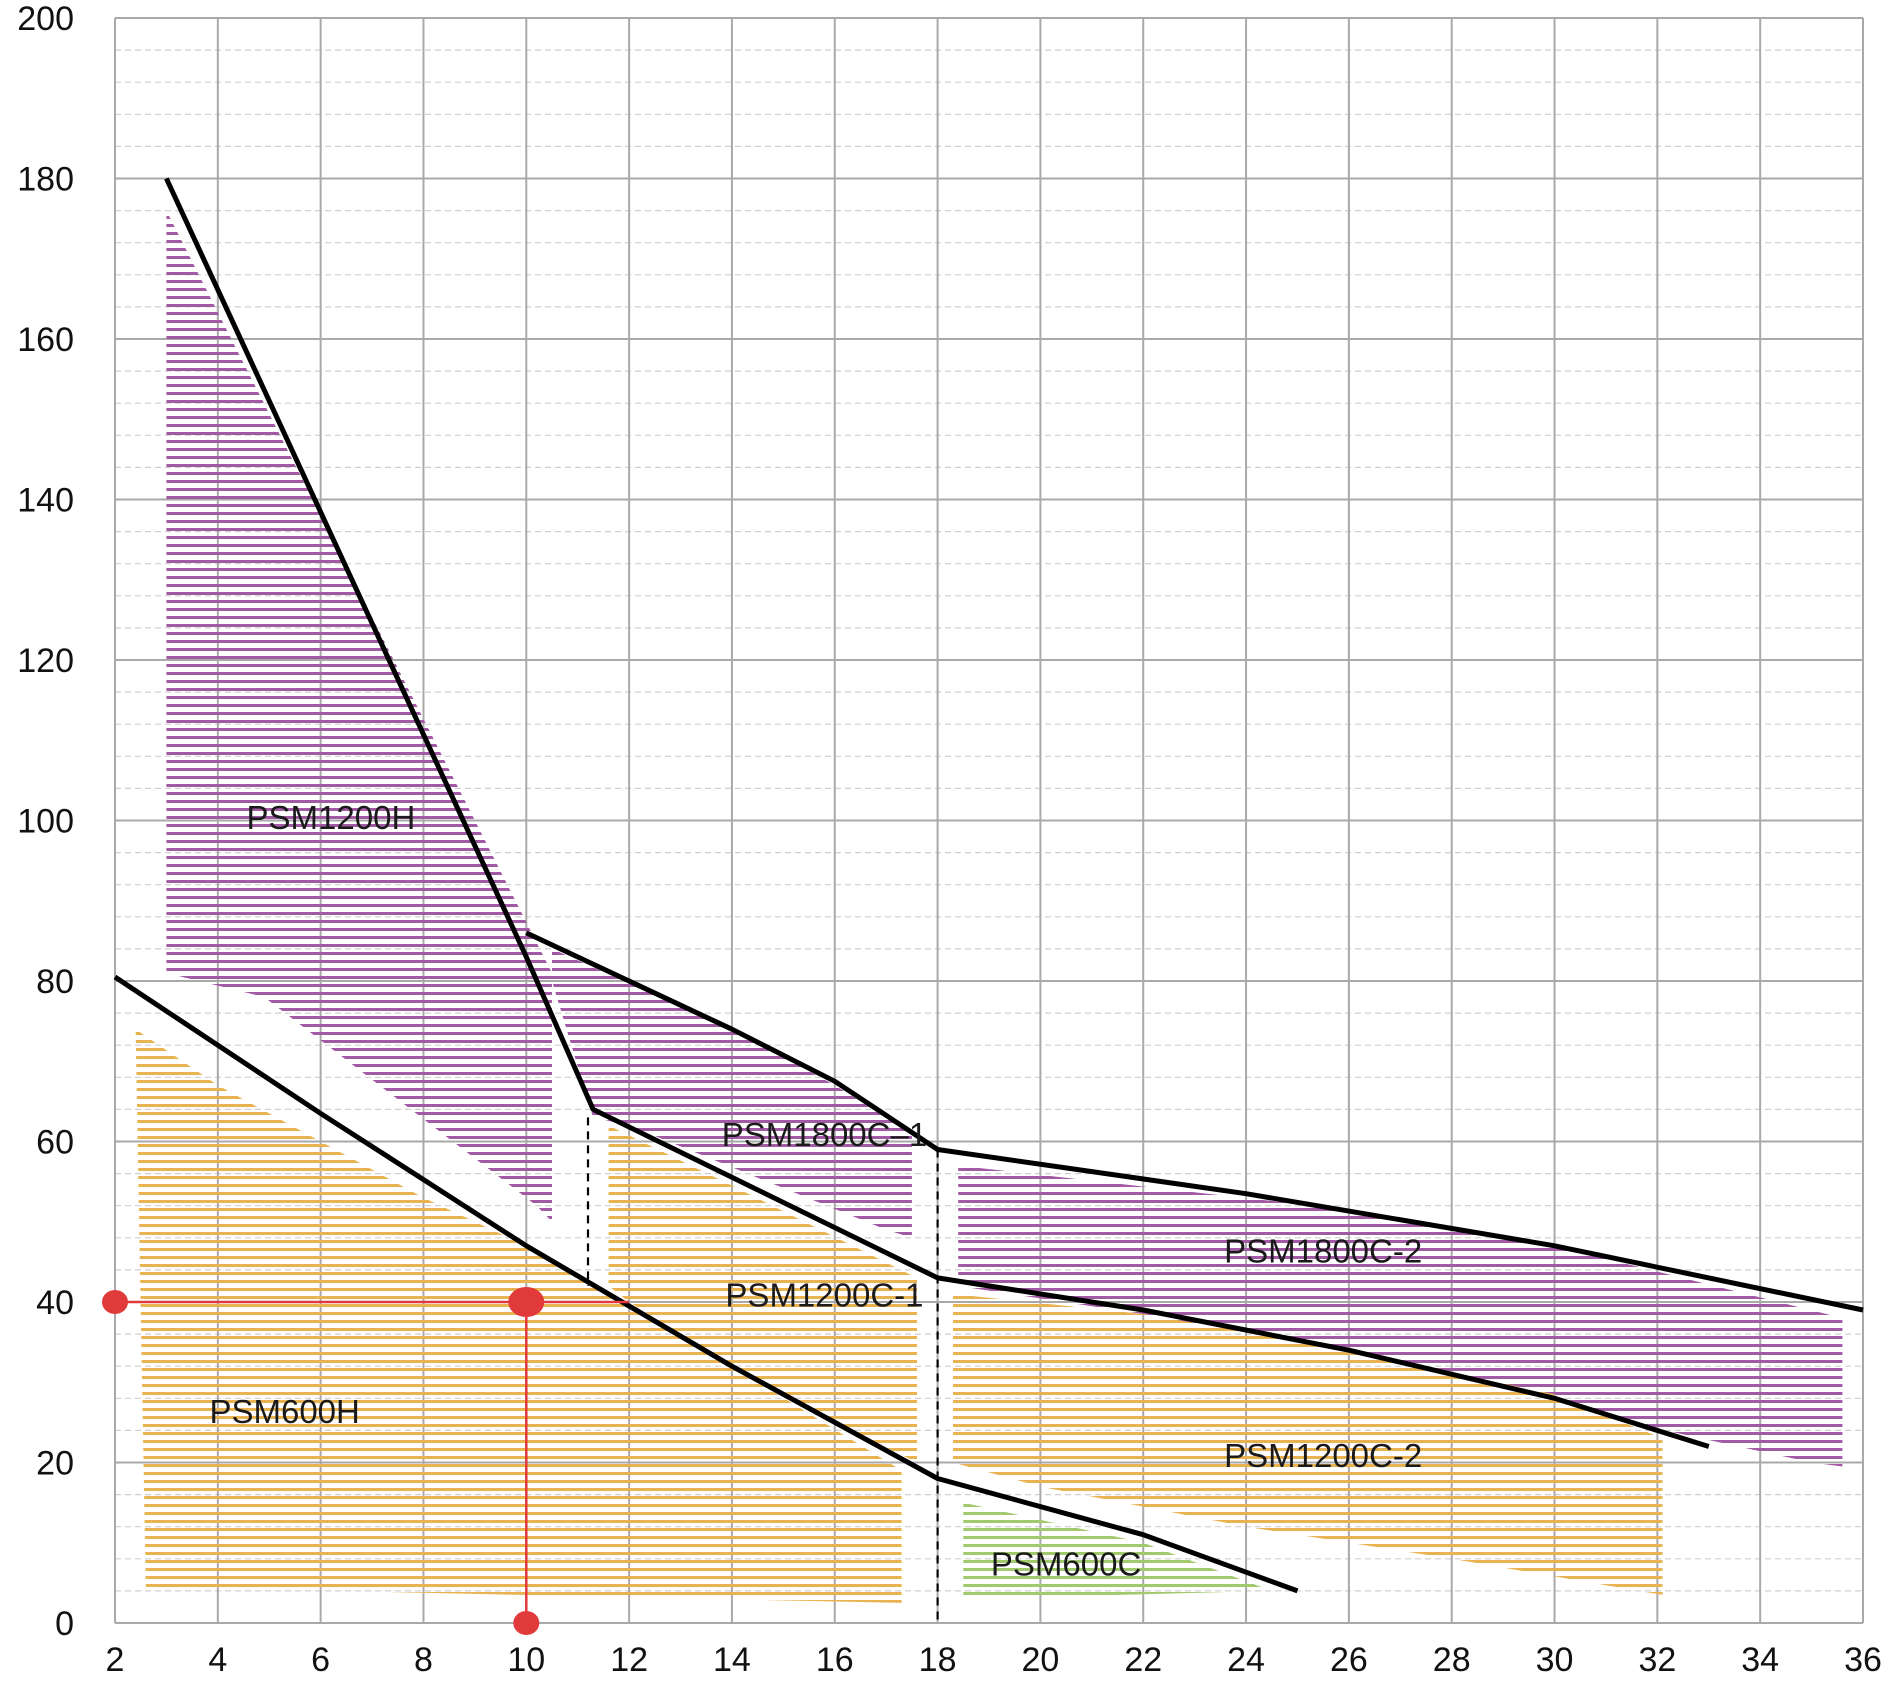  Describe the element at coordinates (45, 19) in the screenshot. I see `y-tick-label: 200` at that location.